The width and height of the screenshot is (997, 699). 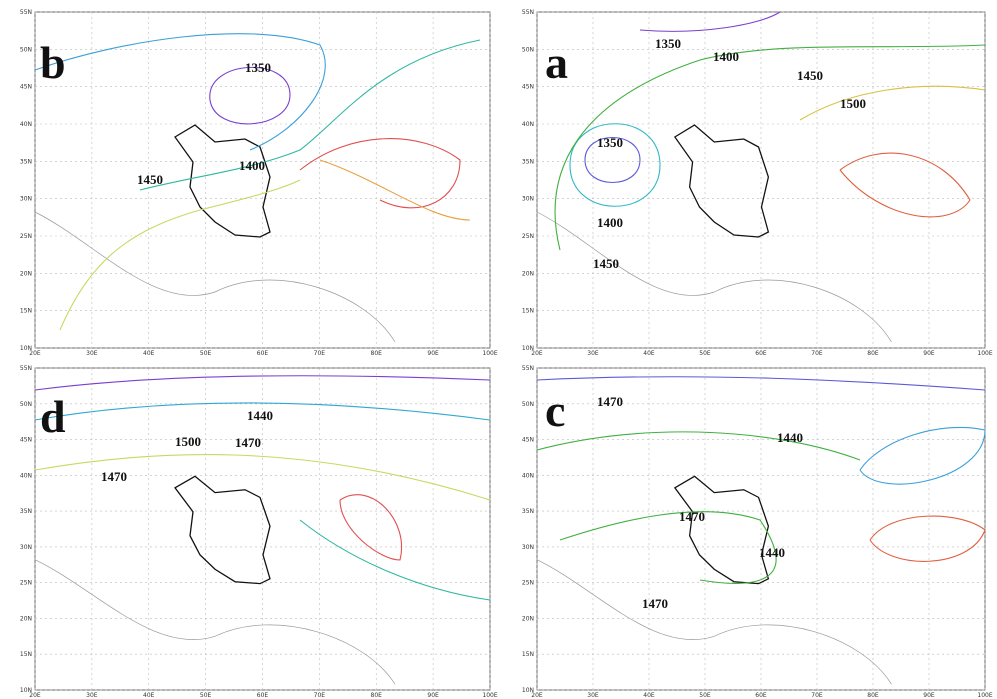 What do you see at coordinates (555, 410) in the screenshot?
I see `panel-letter: c` at bounding box center [555, 410].